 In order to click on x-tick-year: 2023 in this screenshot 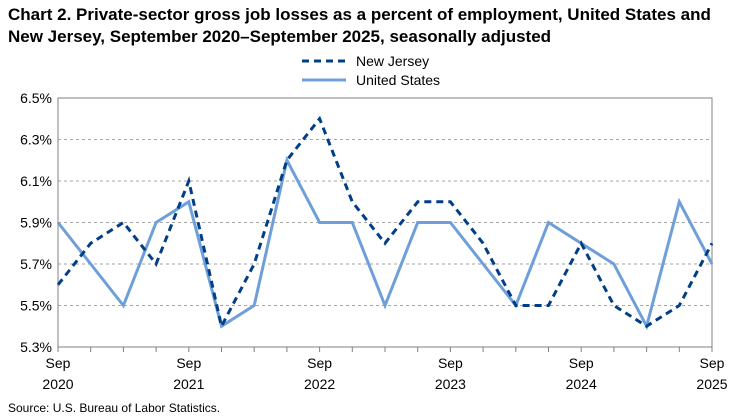, I will do `click(450, 384)`.